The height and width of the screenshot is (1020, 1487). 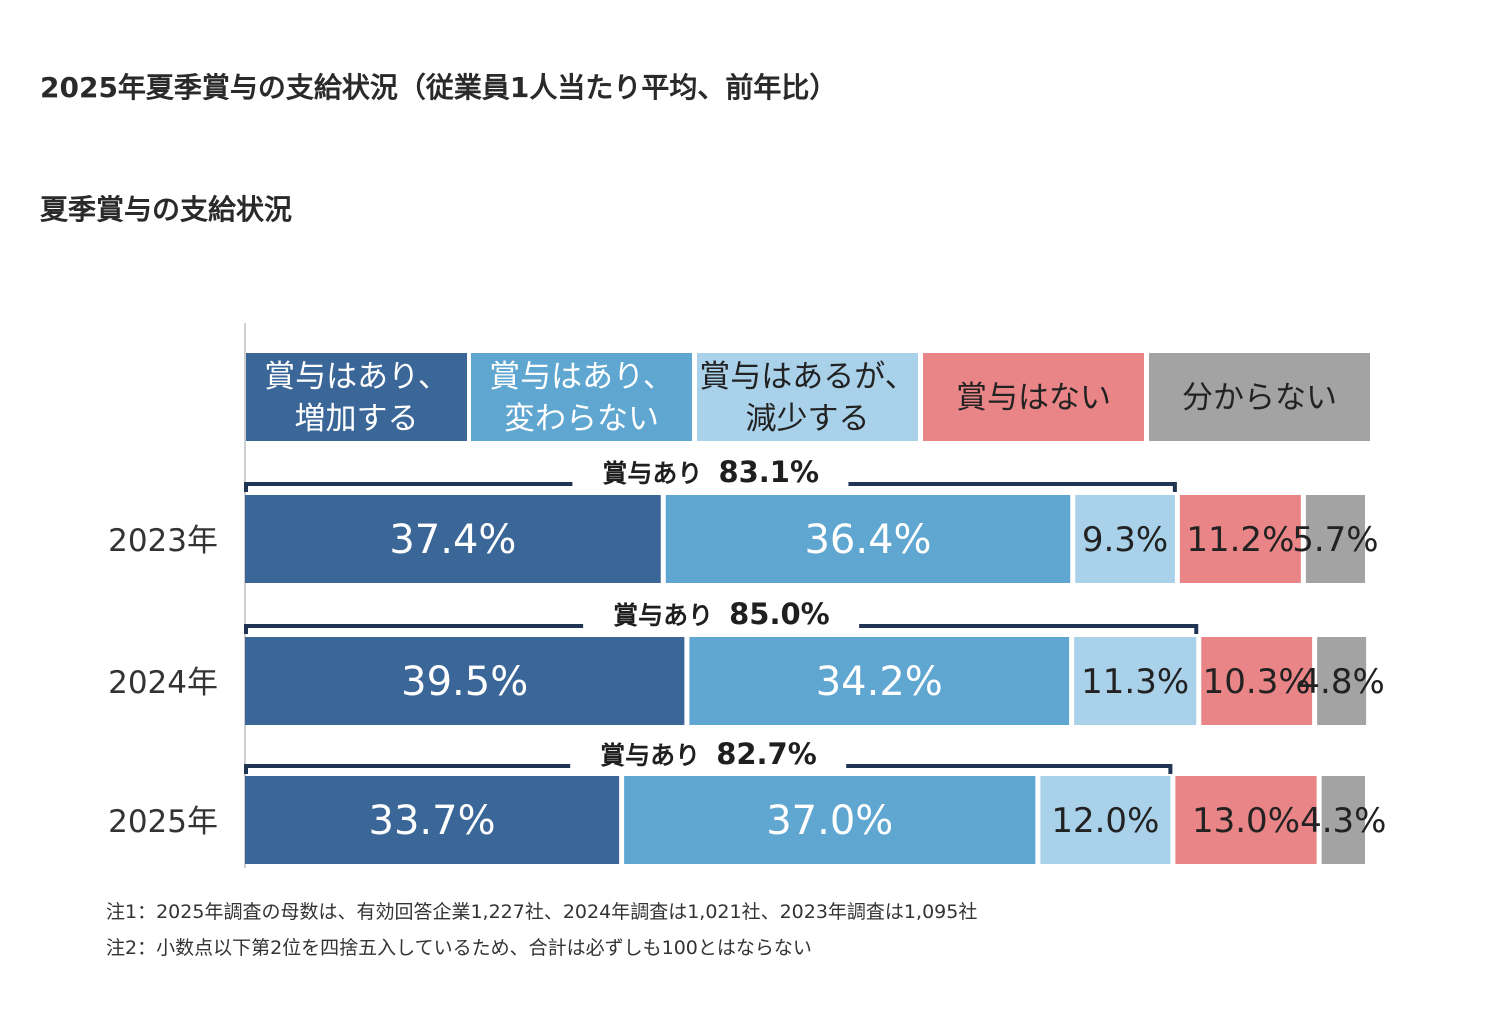 I want to click on bar-2-label-5: 4.8%, so click(x=1341, y=682).